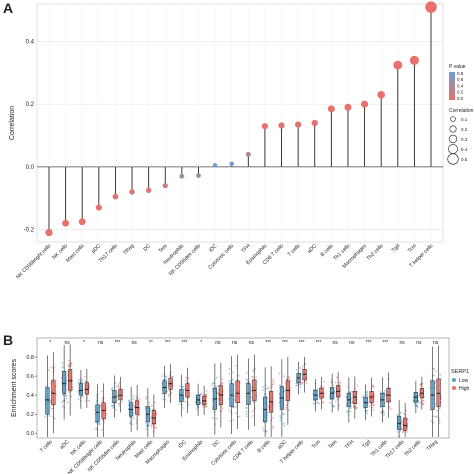 This screenshot has width=474, height=474. I want to click on y-tick-label: 0.4, so click(30, 43).